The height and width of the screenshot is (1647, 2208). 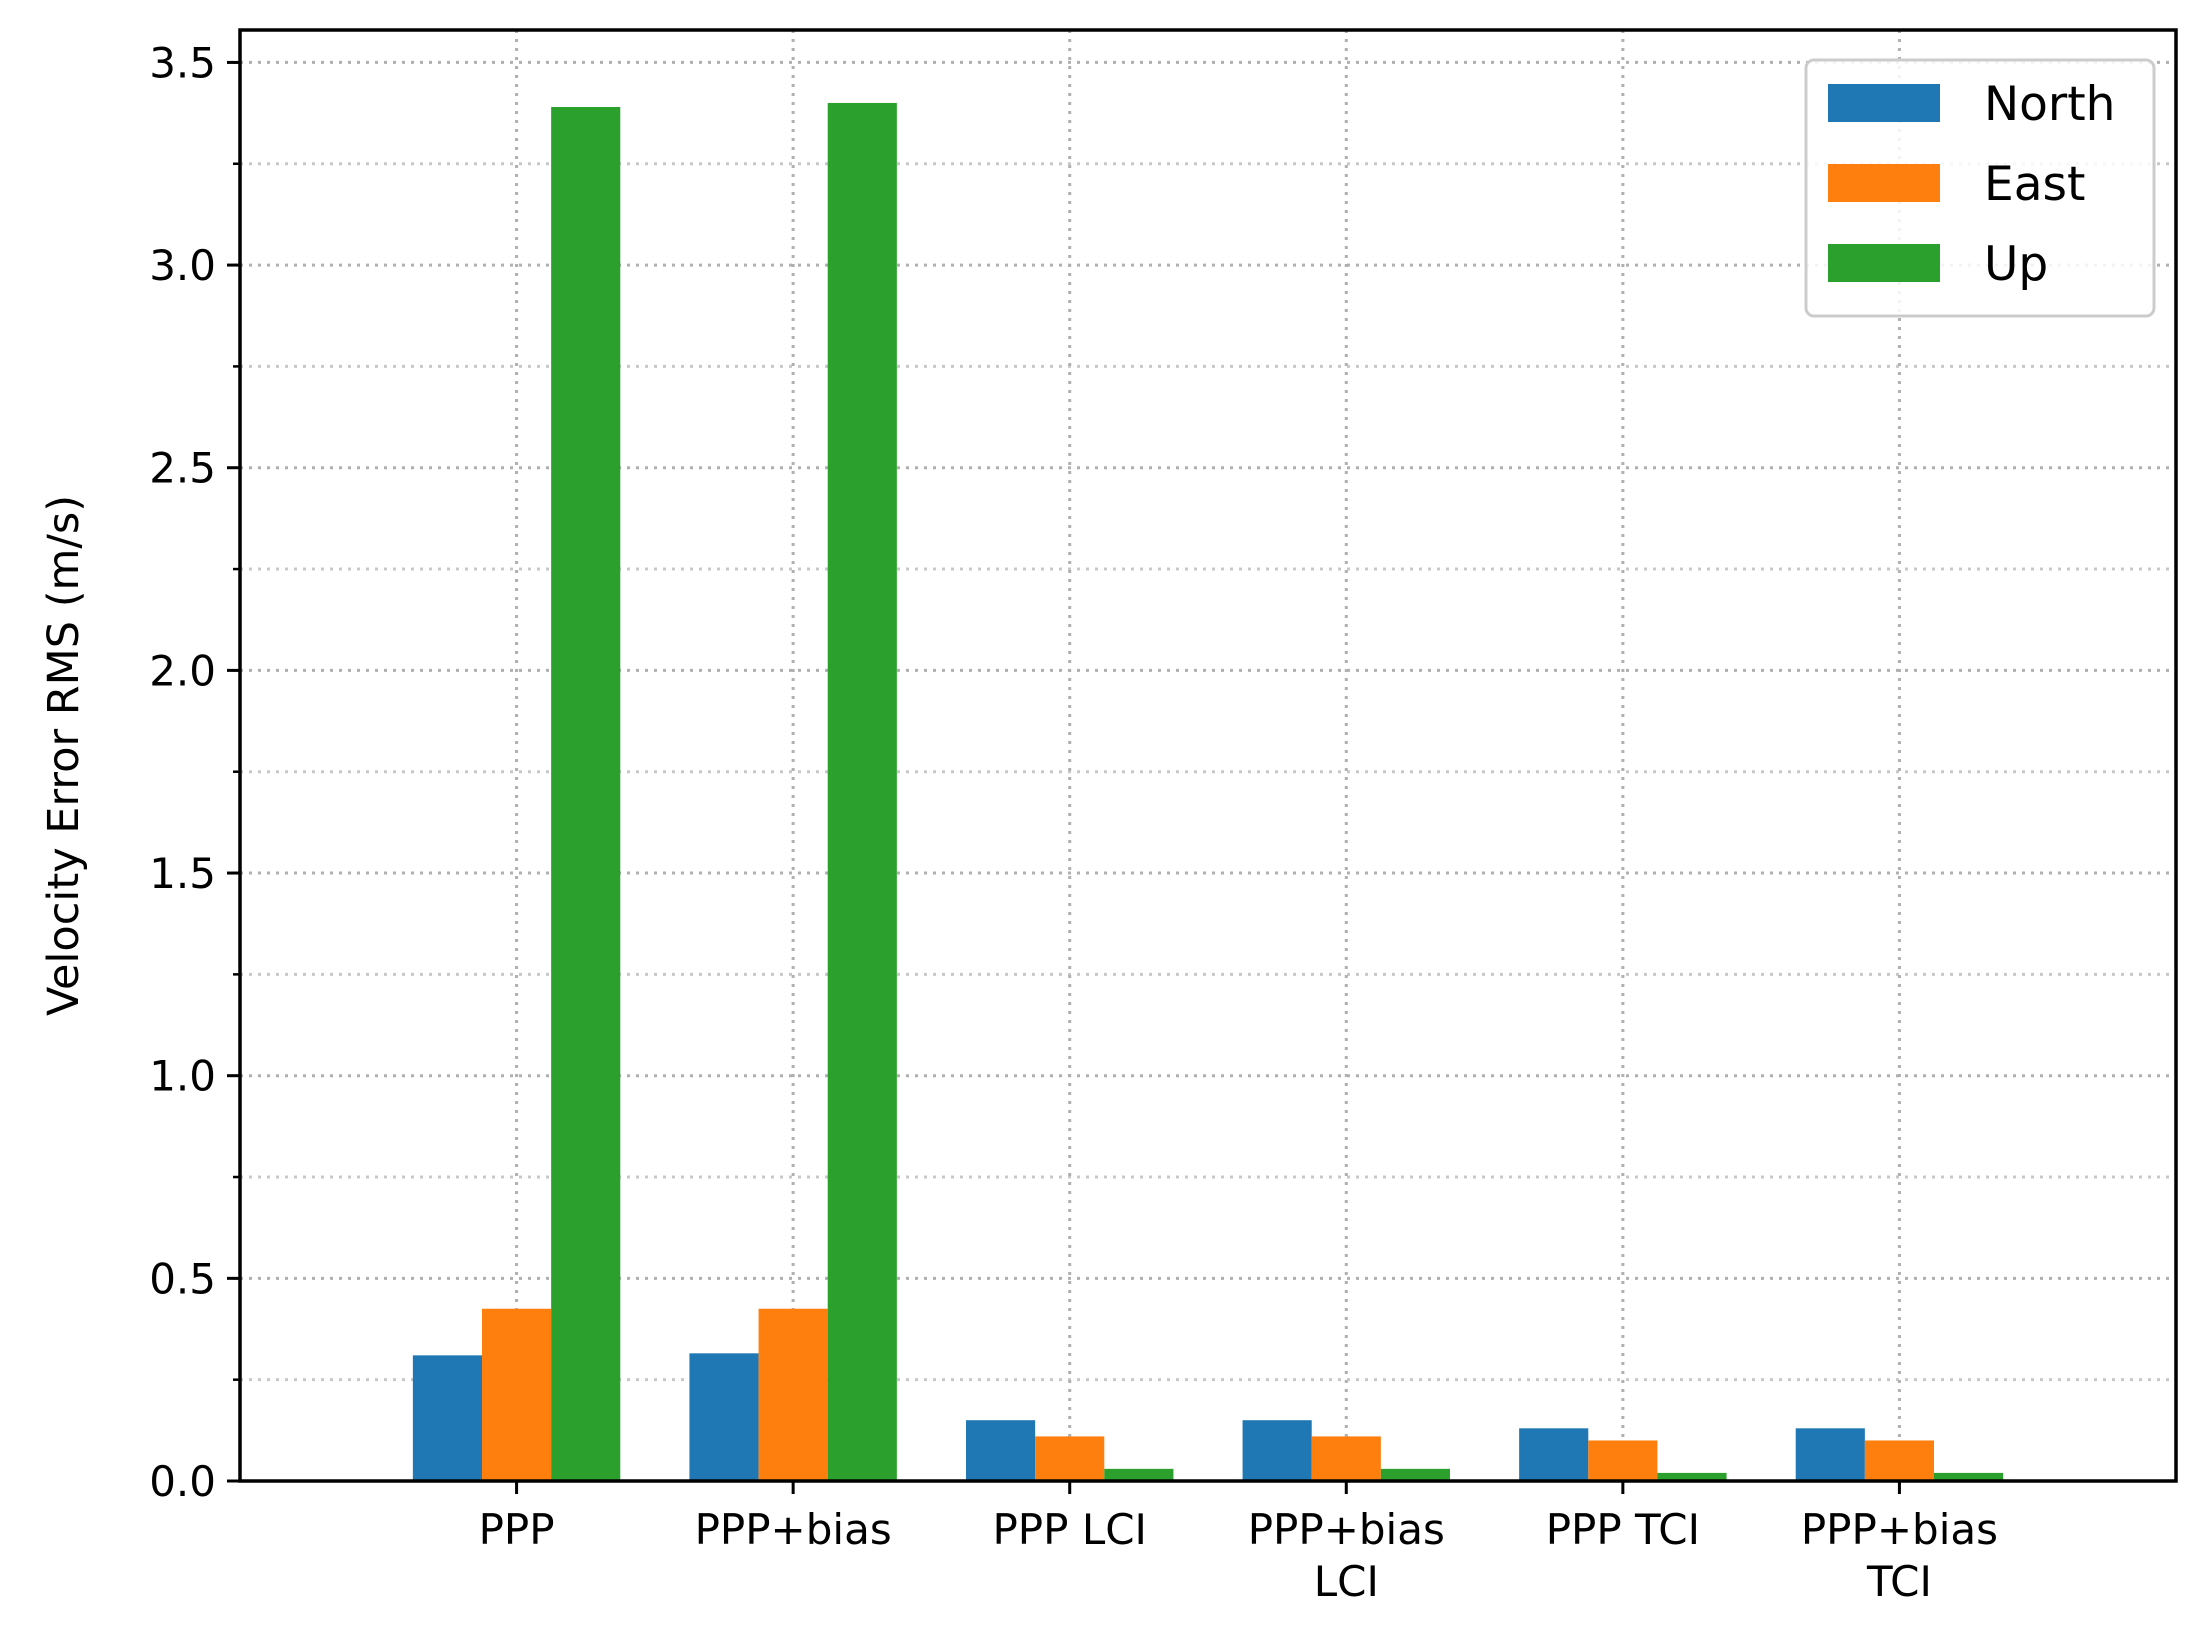 What do you see at coordinates (194, 772) in the screenshot?
I see `y-axis: 0.0 0.5 1.0 1.5 2.0 2.5 3.0 3.5` at bounding box center [194, 772].